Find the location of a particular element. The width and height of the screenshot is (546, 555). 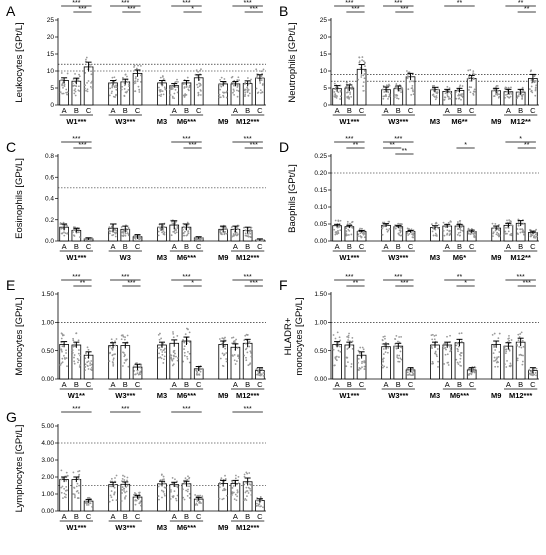

significance-label: *** is located at coordinates (521, 277).